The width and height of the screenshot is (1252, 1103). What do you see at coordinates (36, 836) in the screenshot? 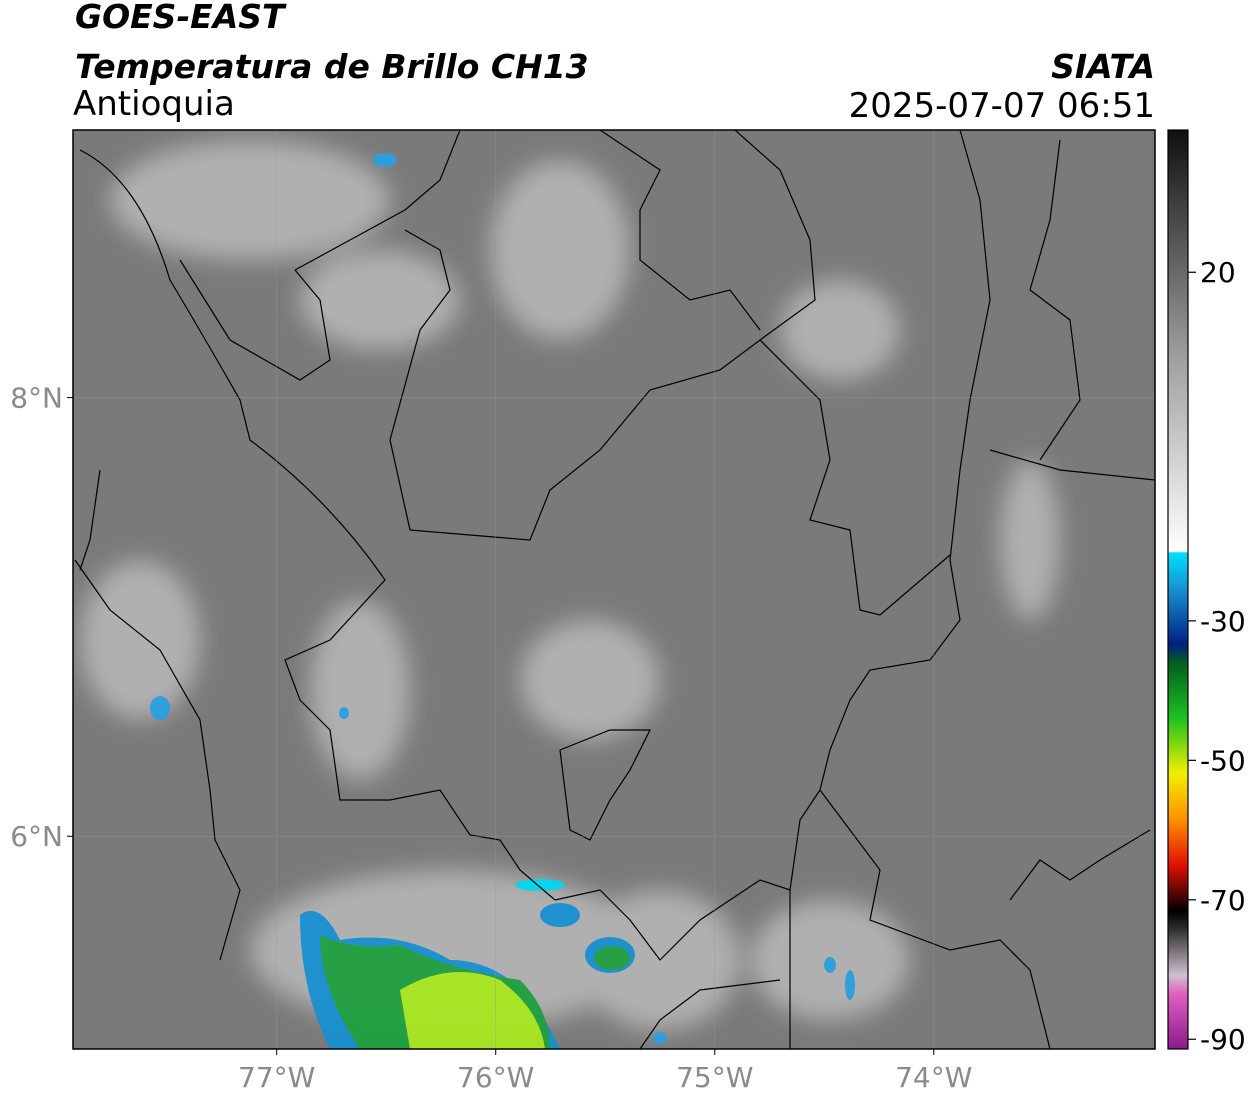
I see `lat-tick-label: 6°N` at bounding box center [36, 836].